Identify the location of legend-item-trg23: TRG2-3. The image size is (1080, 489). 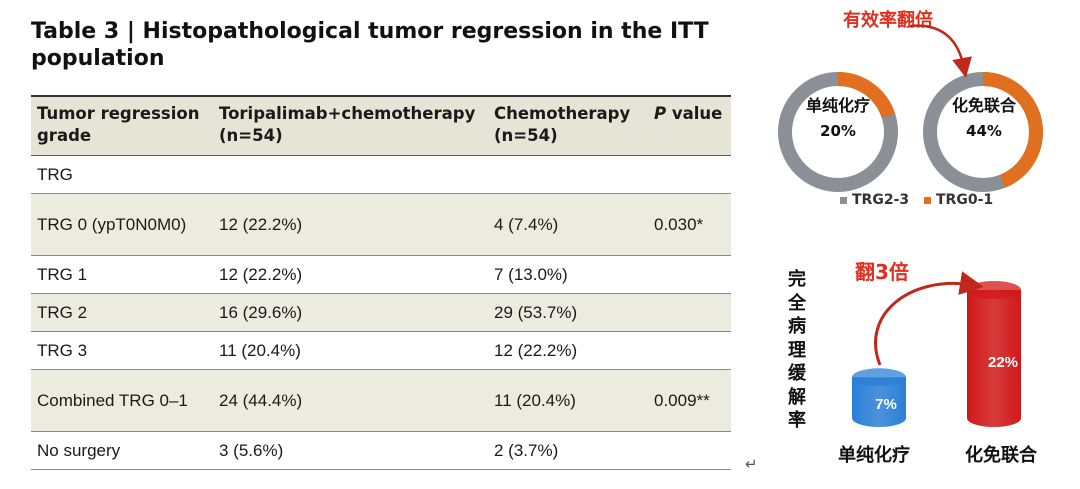
(874, 200).